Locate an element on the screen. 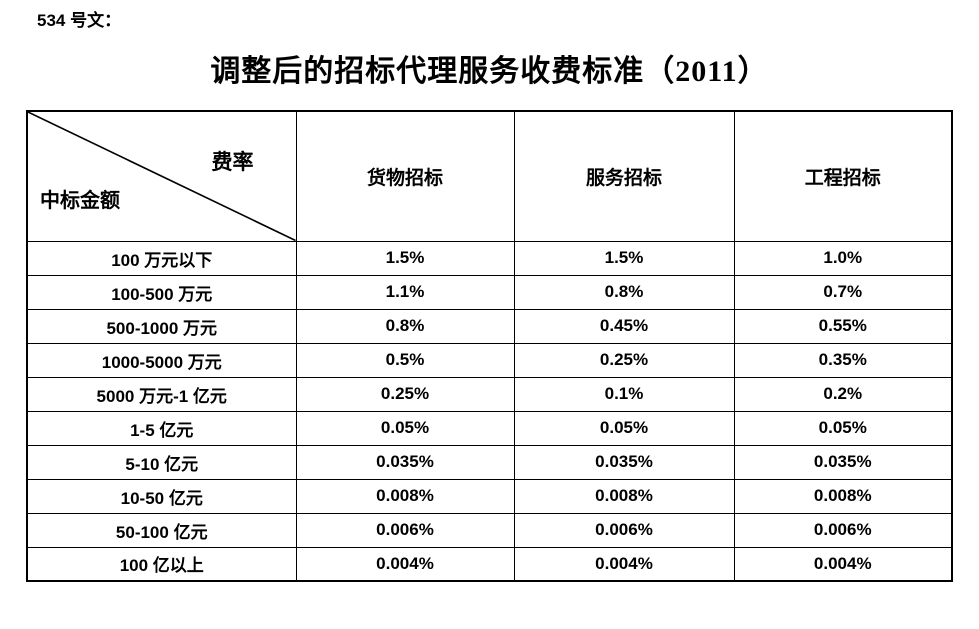  doc-number-label: 534 号文： is located at coordinates (79, 20).